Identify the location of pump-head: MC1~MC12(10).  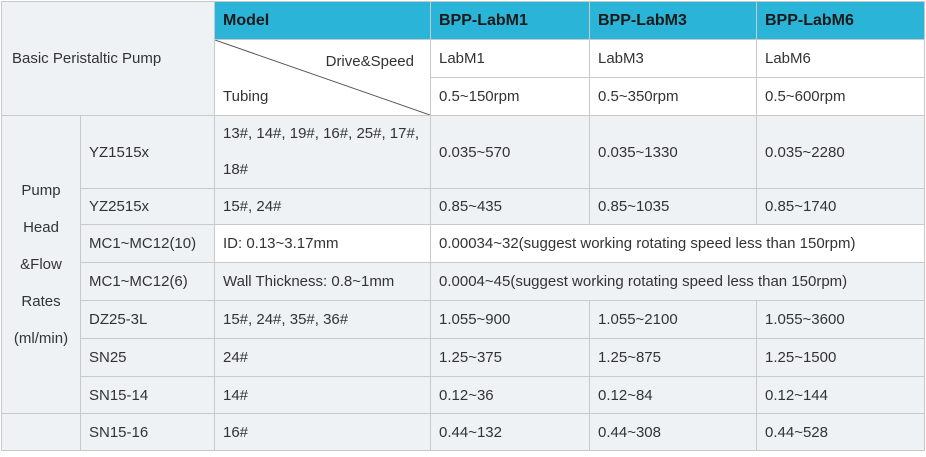
(147, 243).